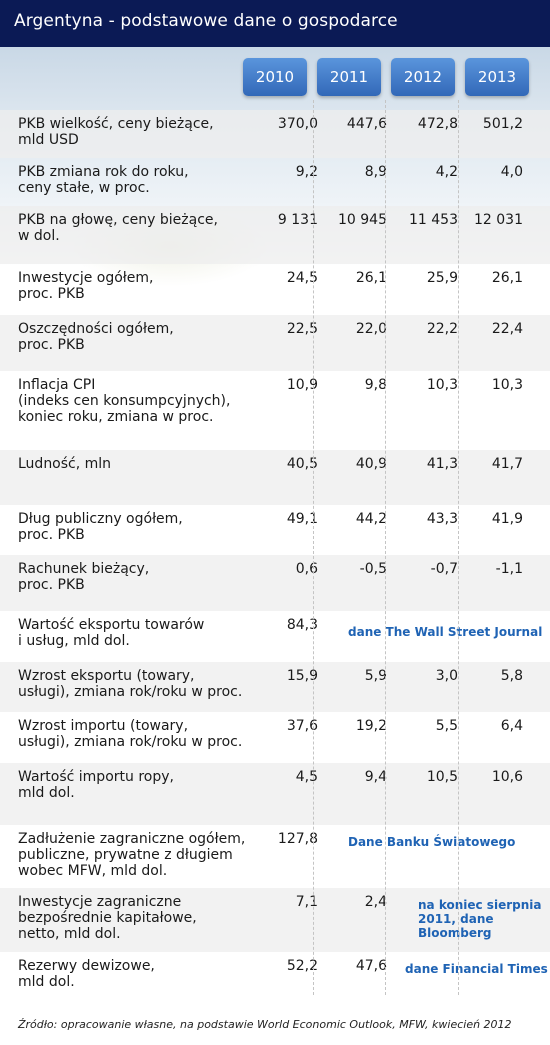  What do you see at coordinates (275, 477) in the screenshot?
I see `table-row: Ludność, mln 40,5 40,9 41,3 41,7` at bounding box center [275, 477].